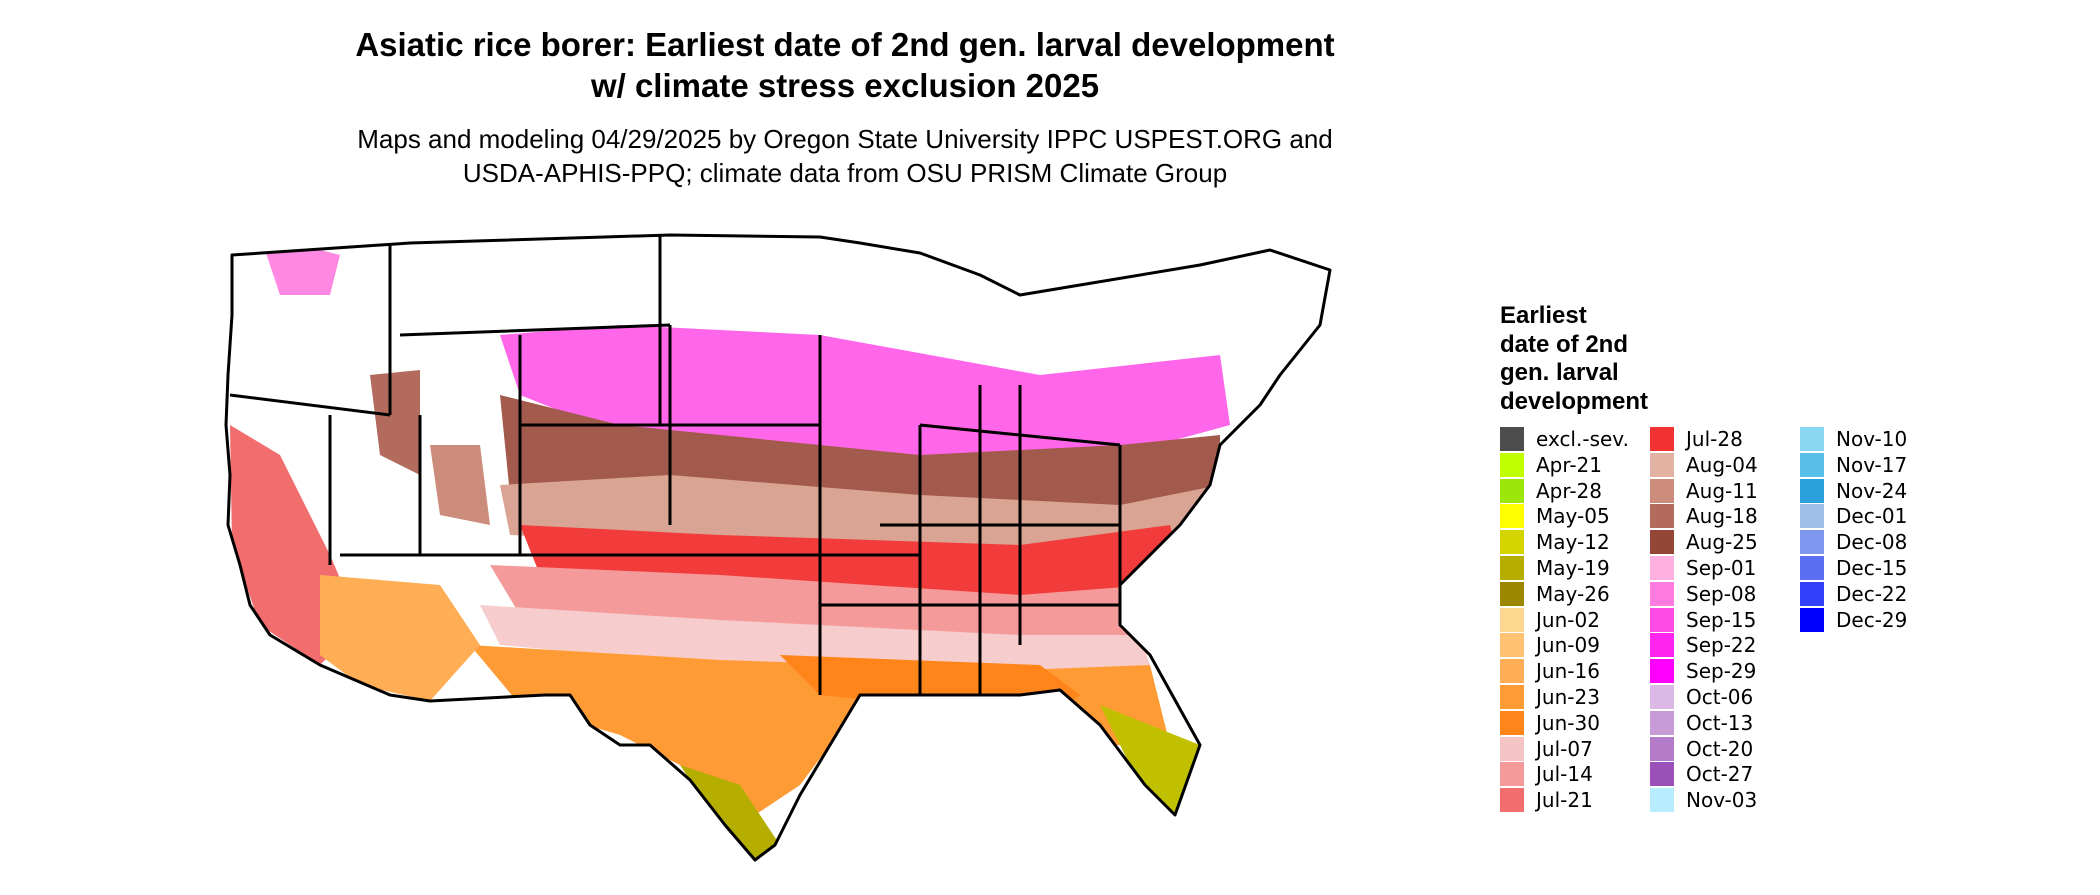 This screenshot has height=895, width=2100. Describe the element at coordinates (1720, 722) in the screenshot. I see `legend-label: Oct-13` at that location.